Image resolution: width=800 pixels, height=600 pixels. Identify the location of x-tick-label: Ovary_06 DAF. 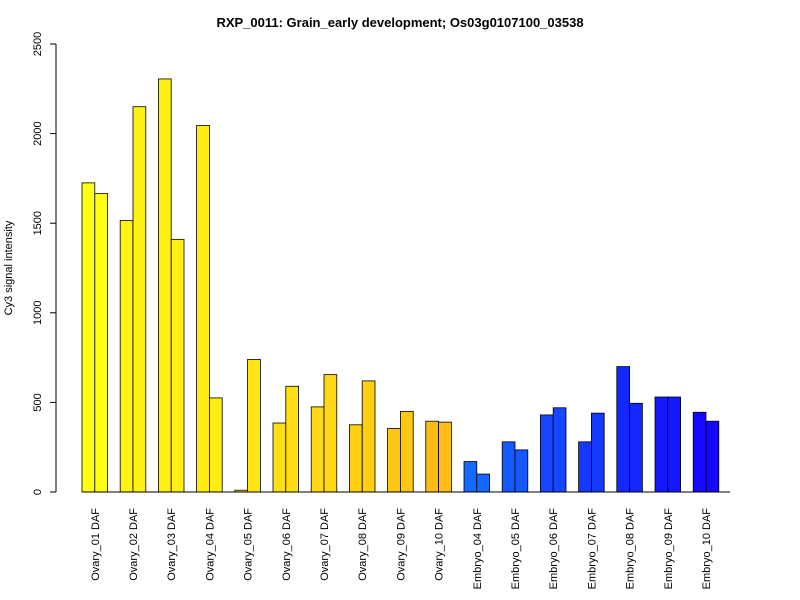
(287, 544).